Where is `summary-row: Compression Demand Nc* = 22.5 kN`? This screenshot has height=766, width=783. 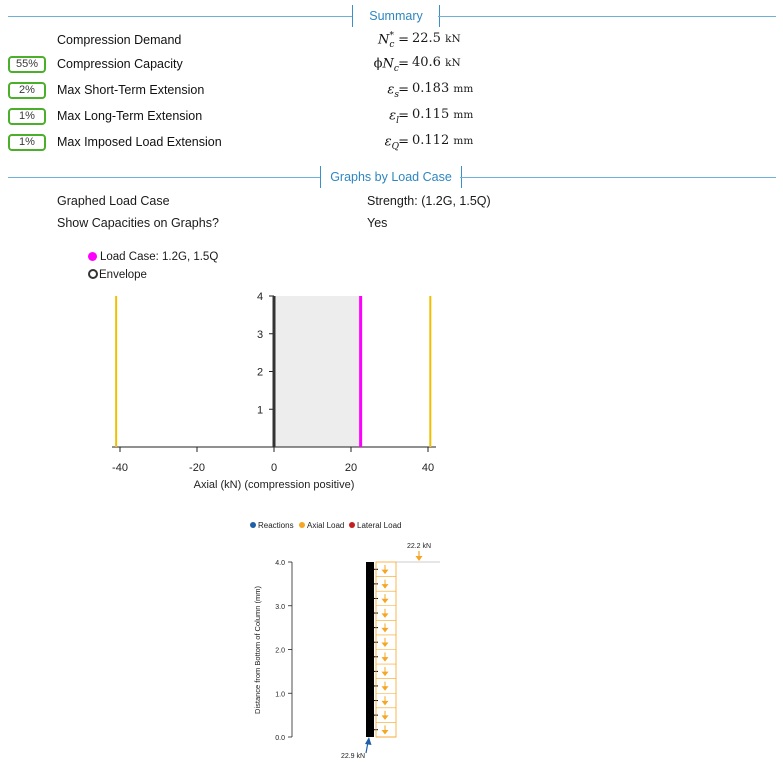
summary-row: Compression Demand Nc* = 22.5 kN is located at coordinates (391, 41).